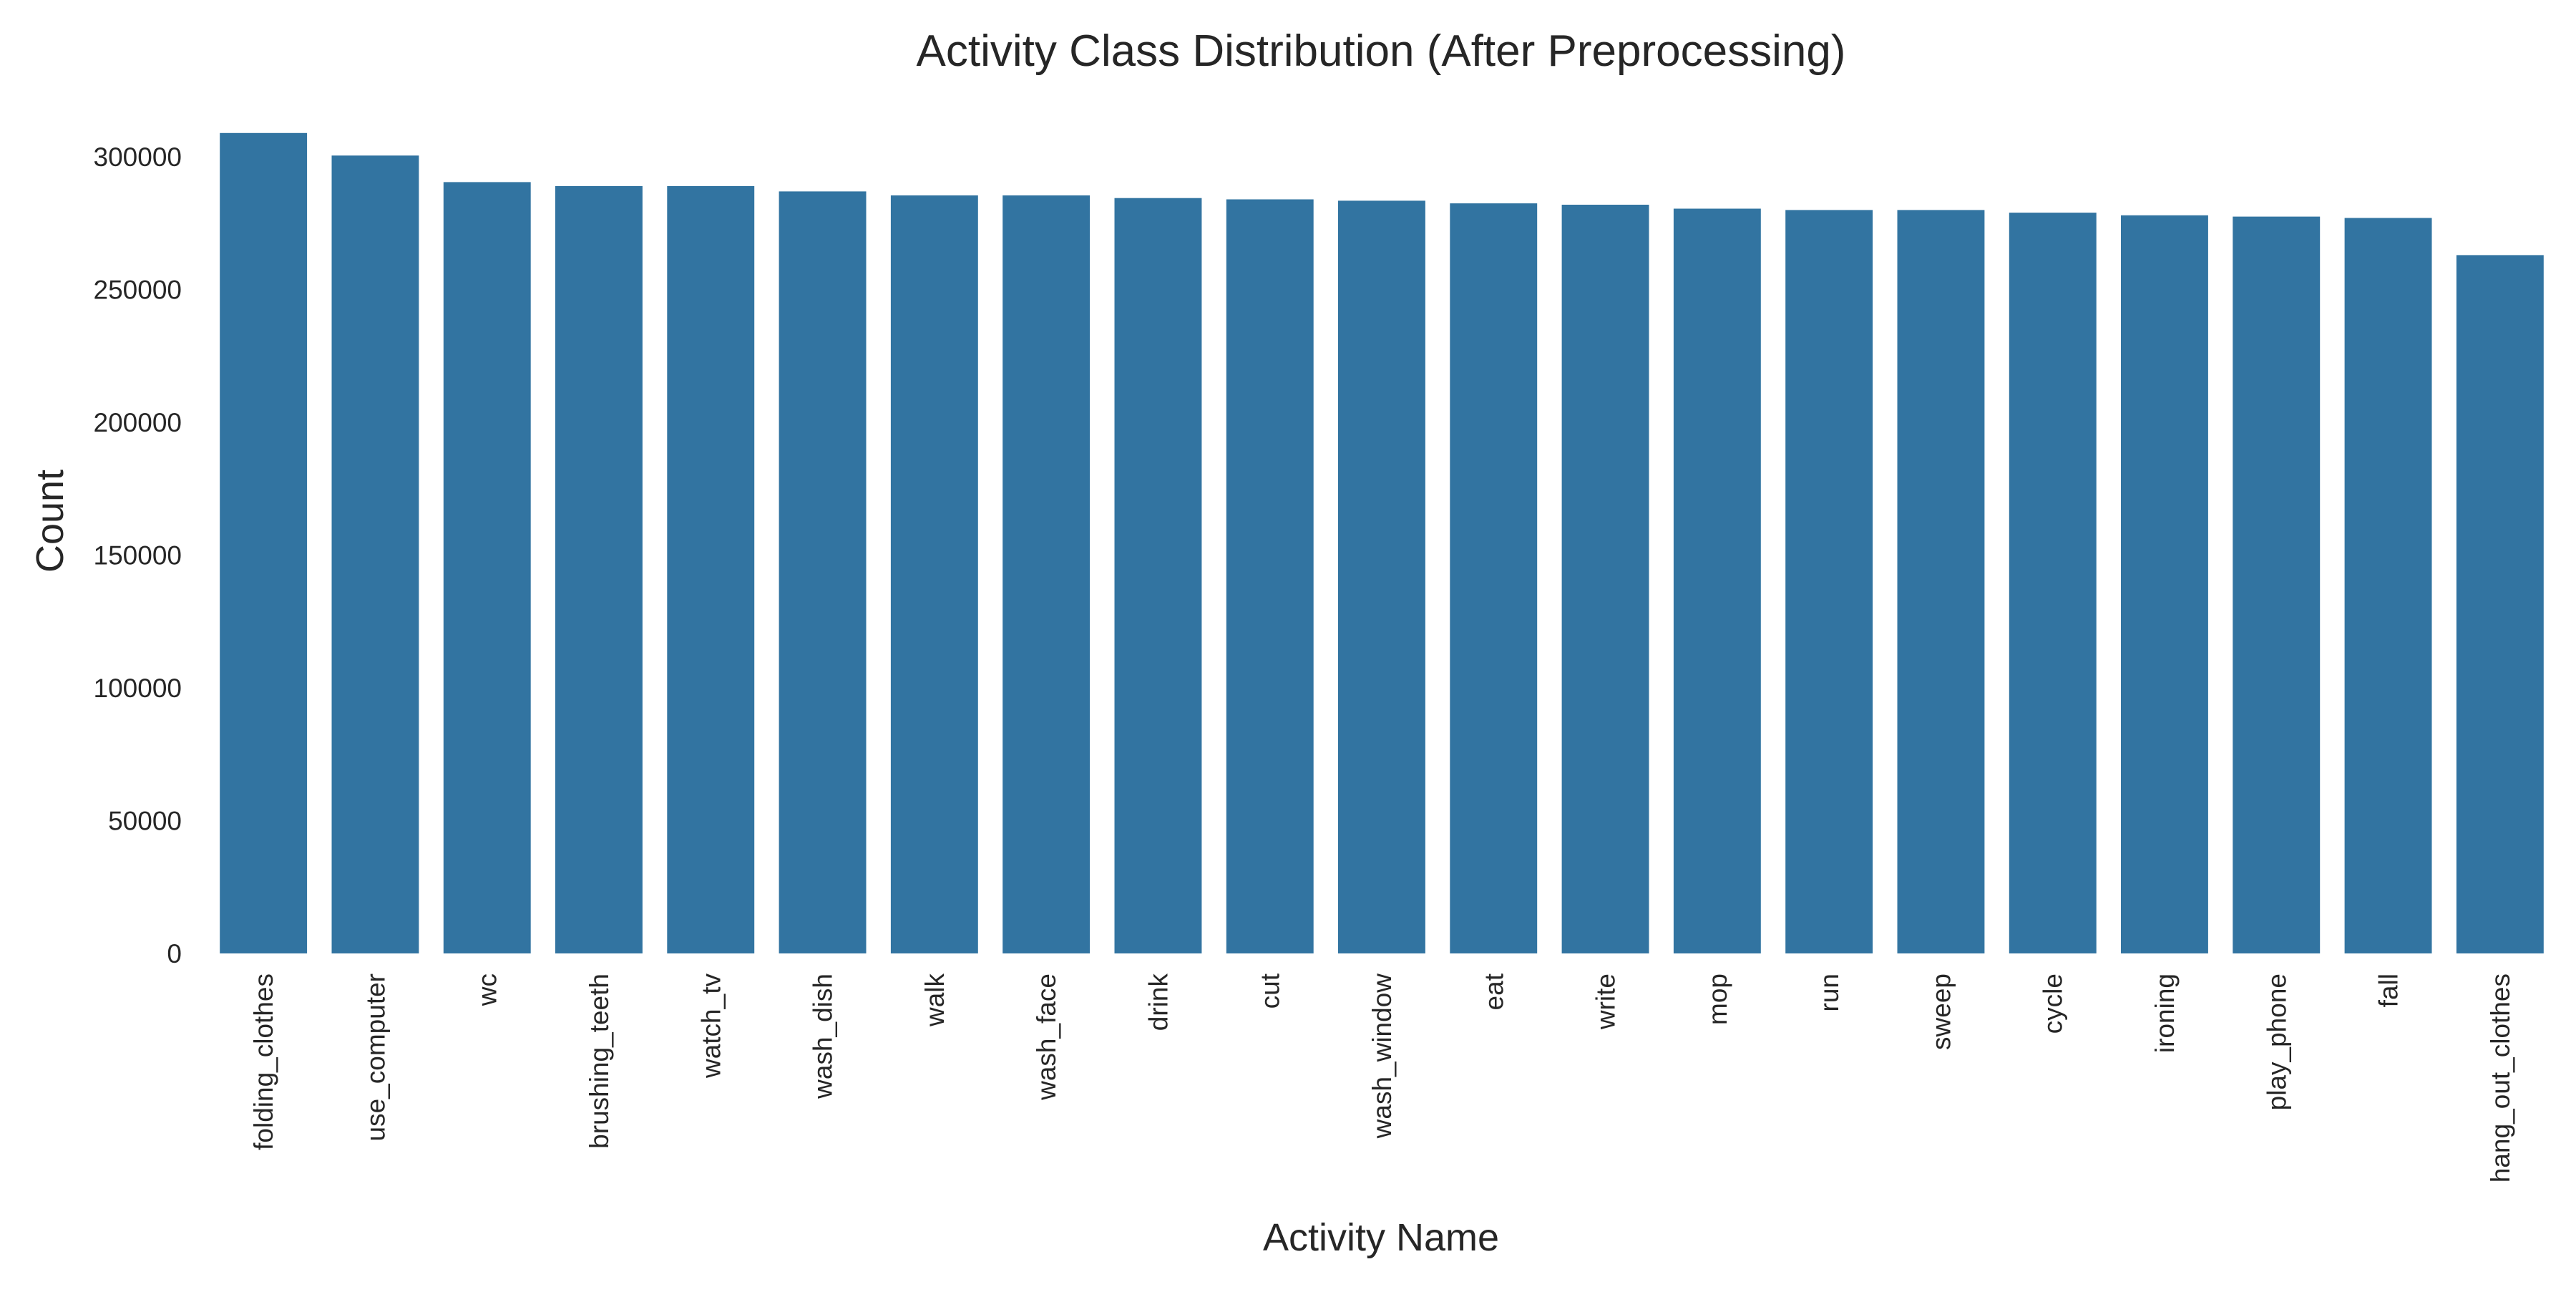 The image size is (2576, 1292). I want to click on x-tick-label: play_phone, so click(2276, 1041).